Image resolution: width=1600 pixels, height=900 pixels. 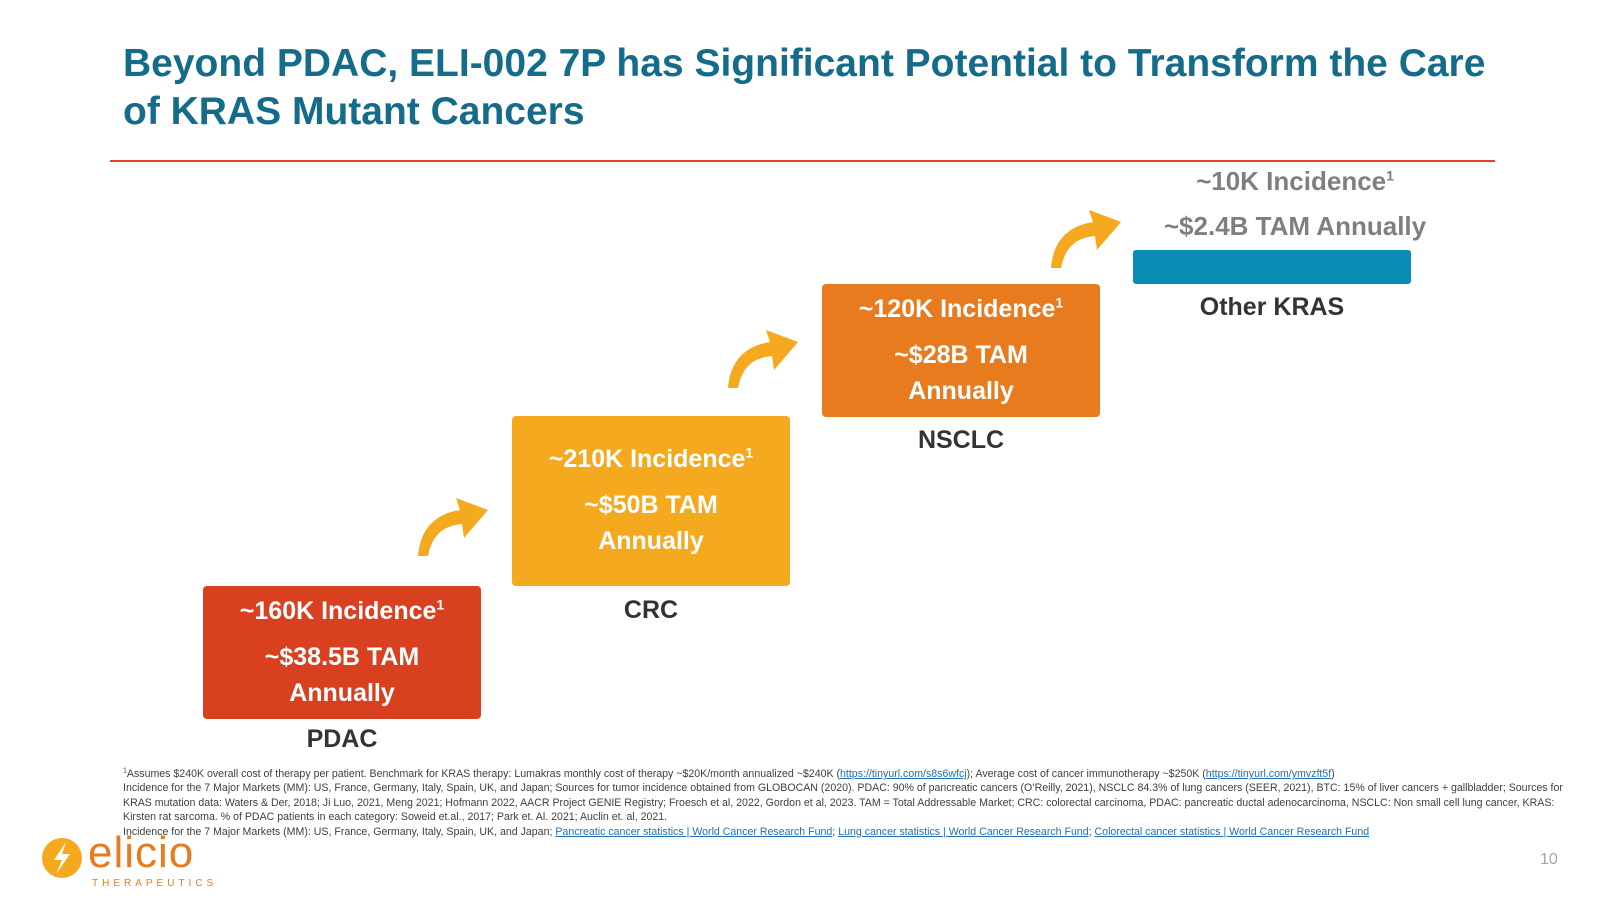 I want to click on crc-label: CRC, so click(x=651, y=610).